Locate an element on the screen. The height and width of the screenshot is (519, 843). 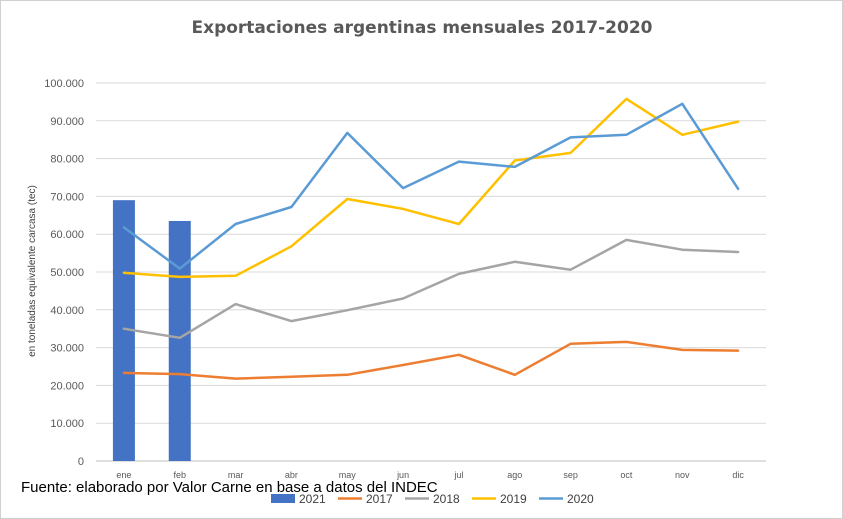
x-tick-label: jun is located at coordinates (402, 475).